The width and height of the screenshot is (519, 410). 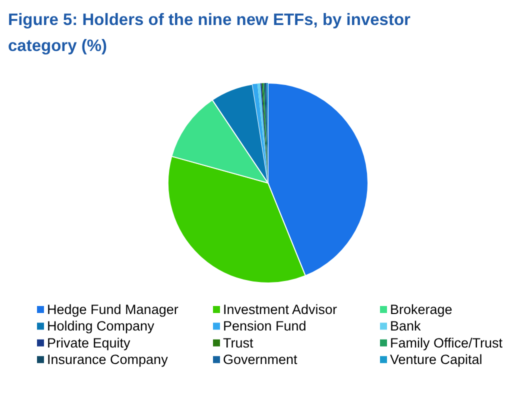 I want to click on legend-label: Venture Capital, so click(x=436, y=360).